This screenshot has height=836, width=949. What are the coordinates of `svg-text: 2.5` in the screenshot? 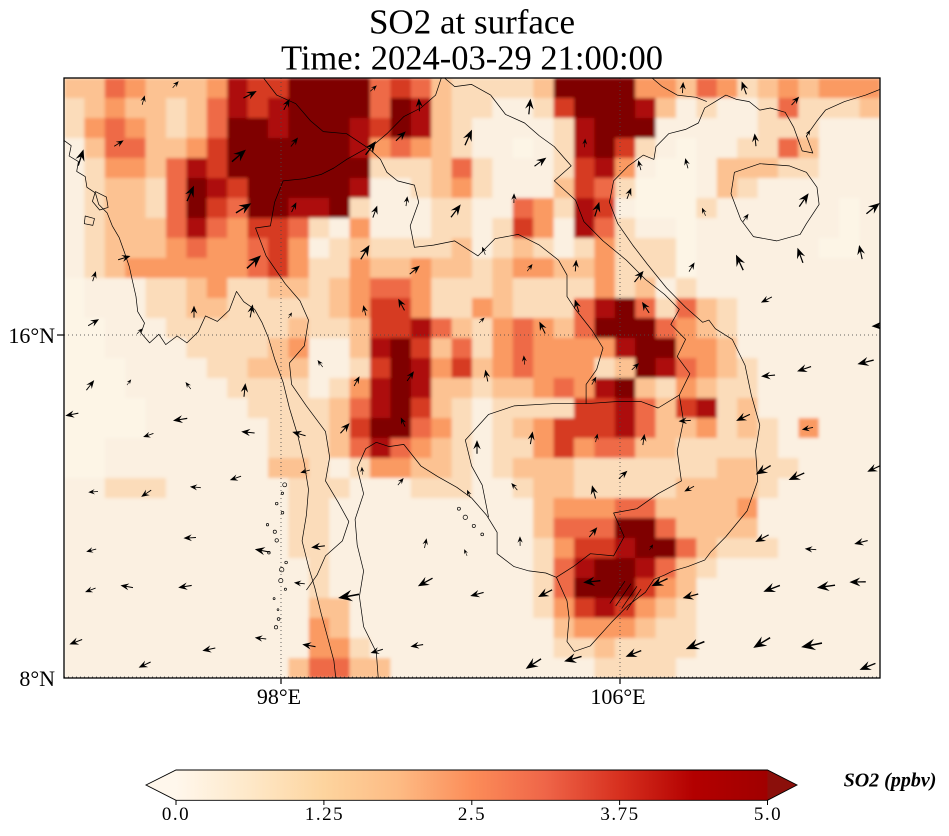 It's located at (472, 814).